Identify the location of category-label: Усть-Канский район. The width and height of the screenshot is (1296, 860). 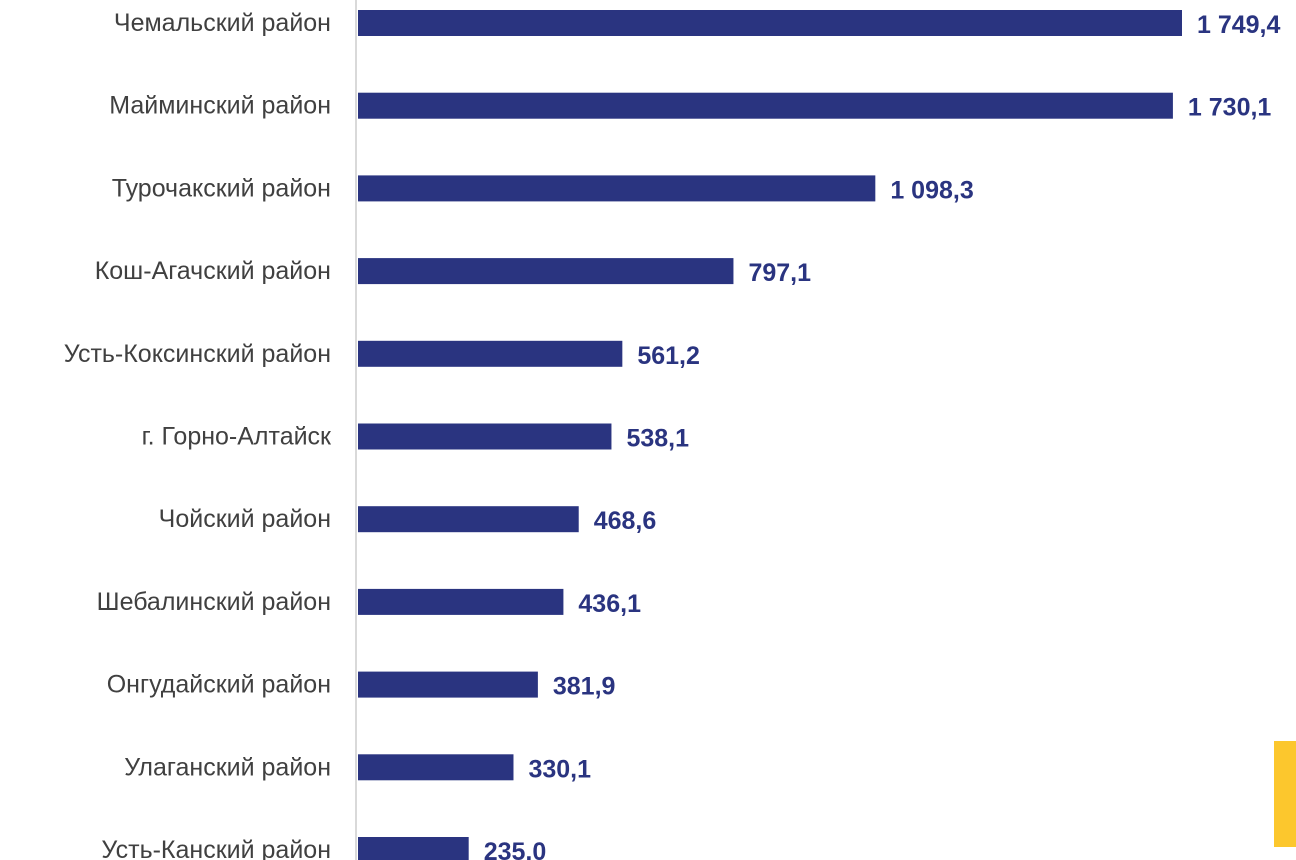
(216, 848).